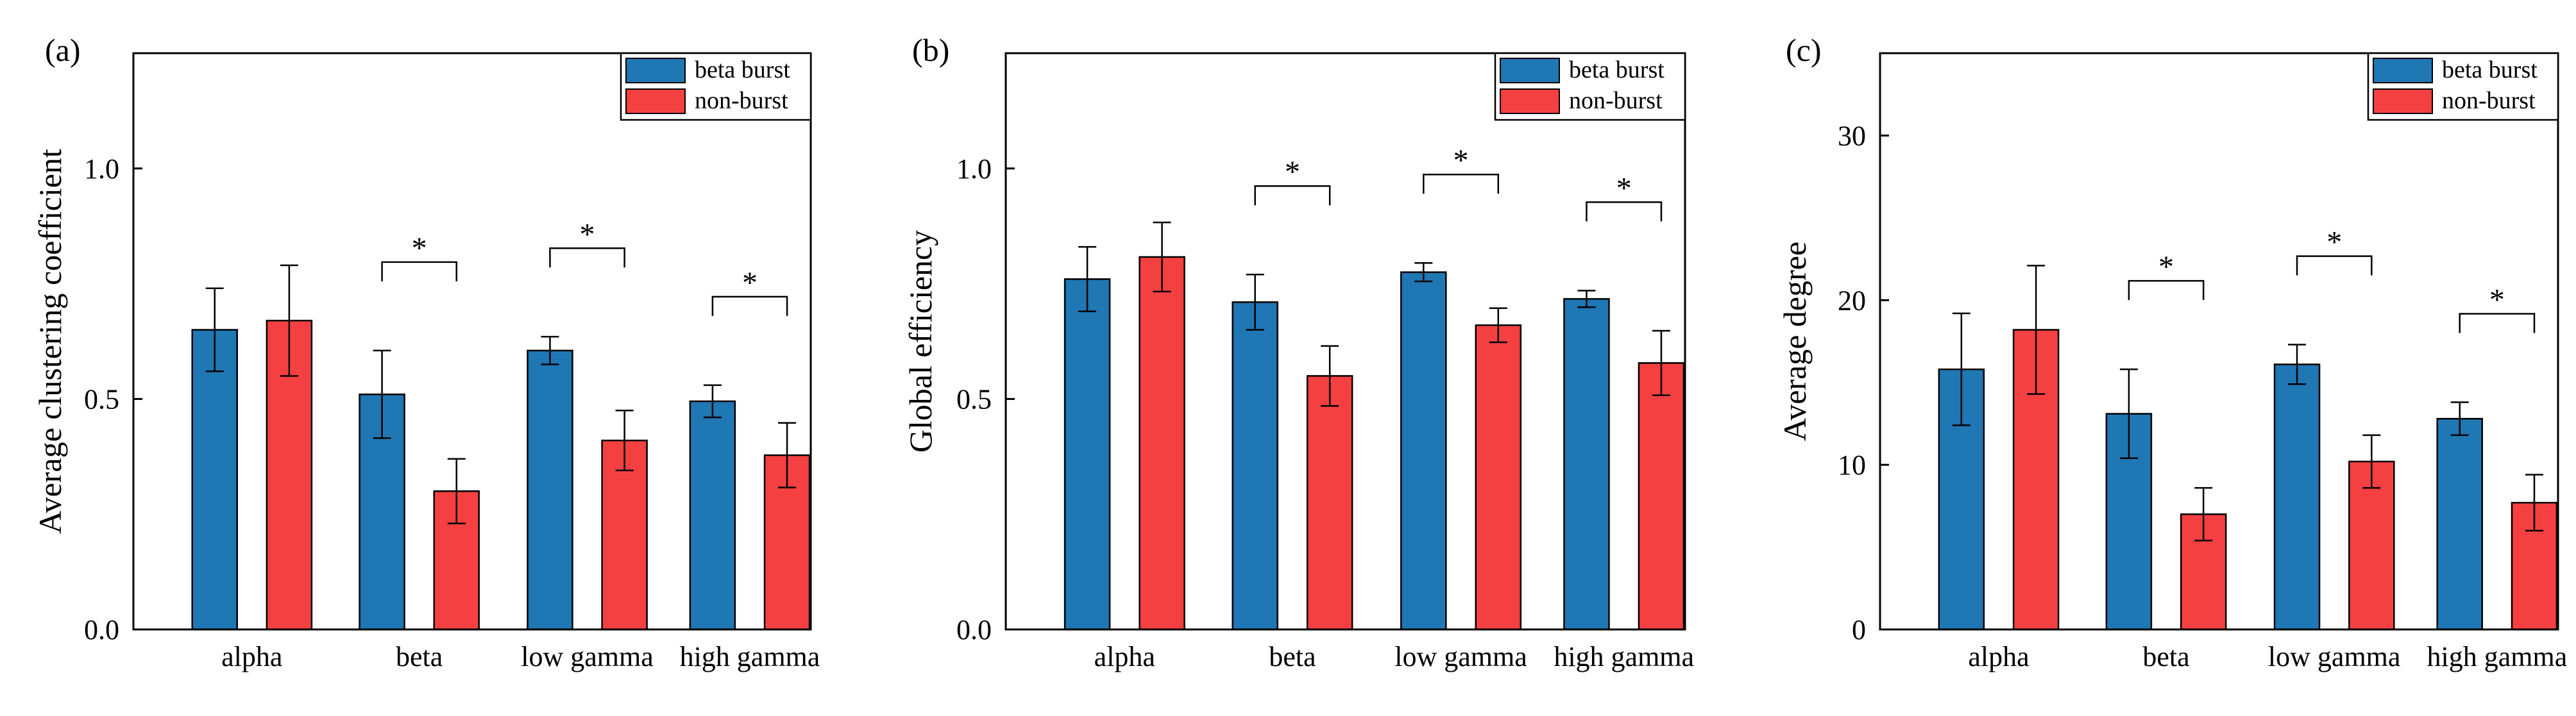 Image resolution: width=2576 pixels, height=716 pixels. Describe the element at coordinates (1162, 443) in the screenshot. I see `bar-non-burst-alpha` at that location.